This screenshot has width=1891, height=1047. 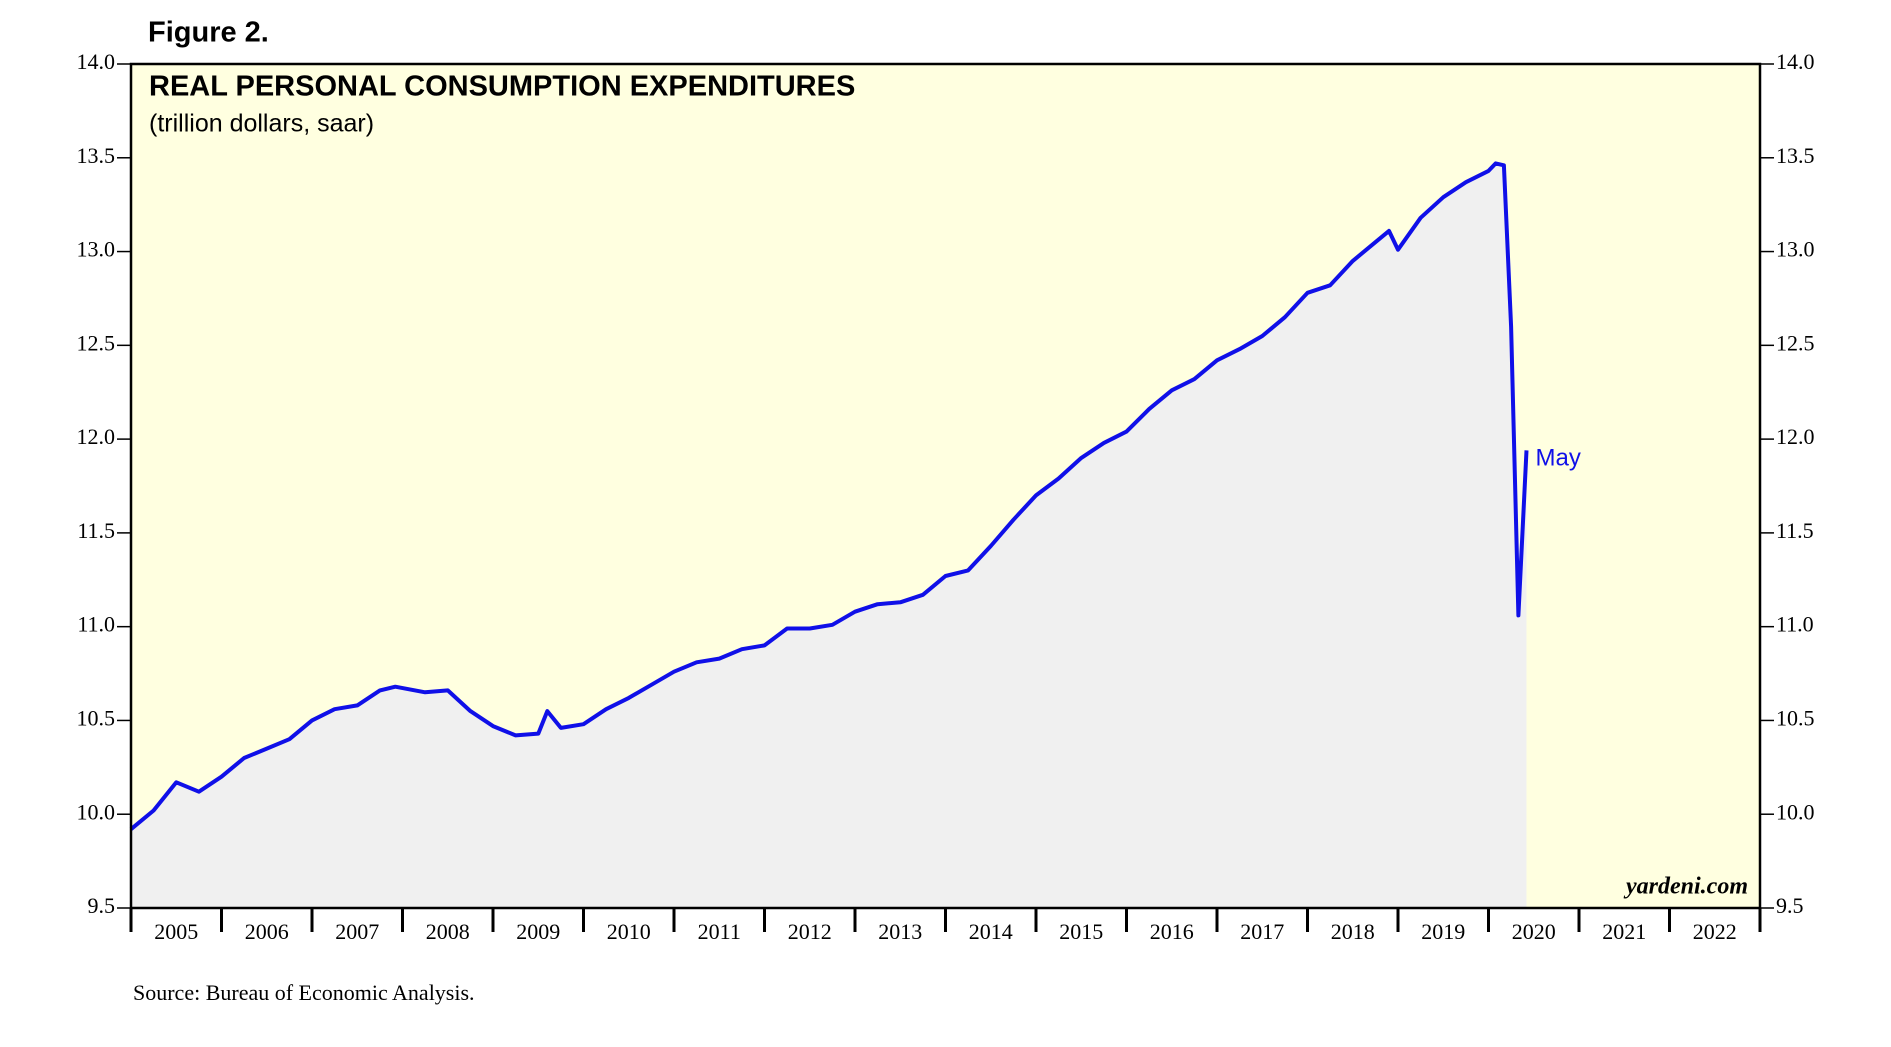 I want to click on x-tick-label: 2022, so click(x=1715, y=931).